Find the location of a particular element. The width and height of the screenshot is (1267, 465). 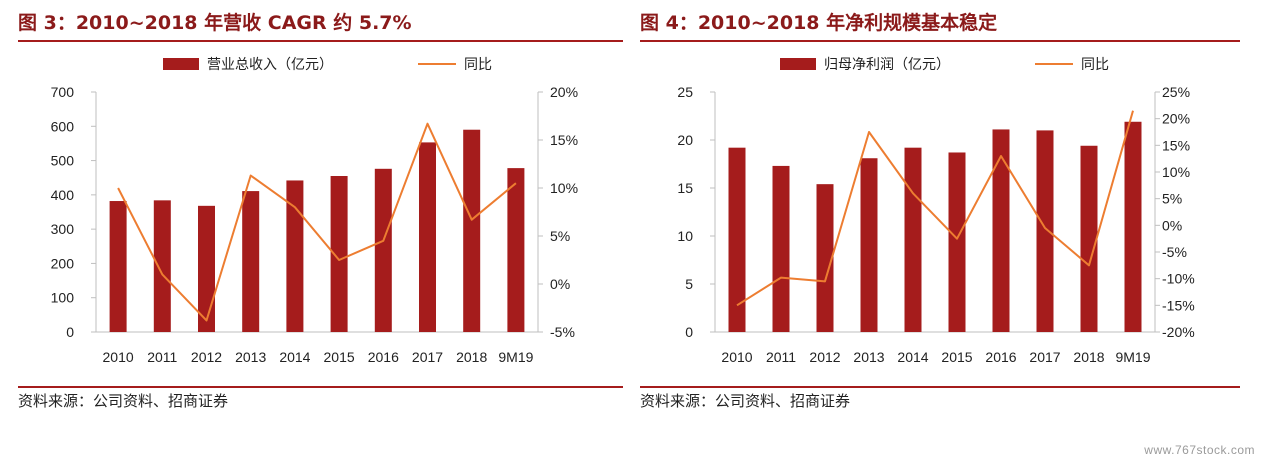

watermark: www.767stock.com is located at coordinates (1199, 450).